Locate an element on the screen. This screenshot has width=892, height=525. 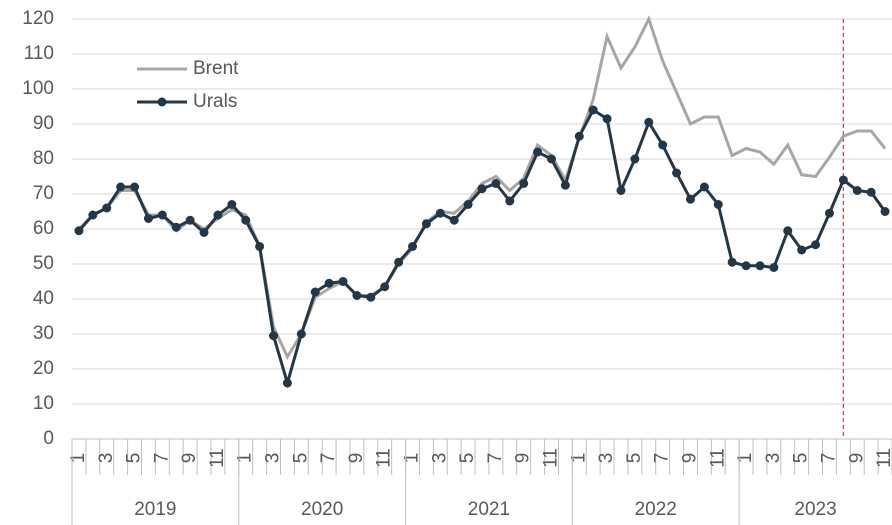
y-tick-label: 90 is located at coordinates (43, 123).